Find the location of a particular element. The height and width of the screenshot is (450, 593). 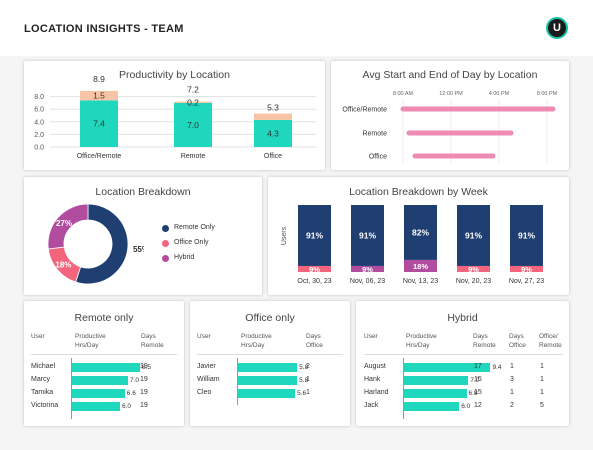

table-user-cell: Victorina is located at coordinates (45, 405).